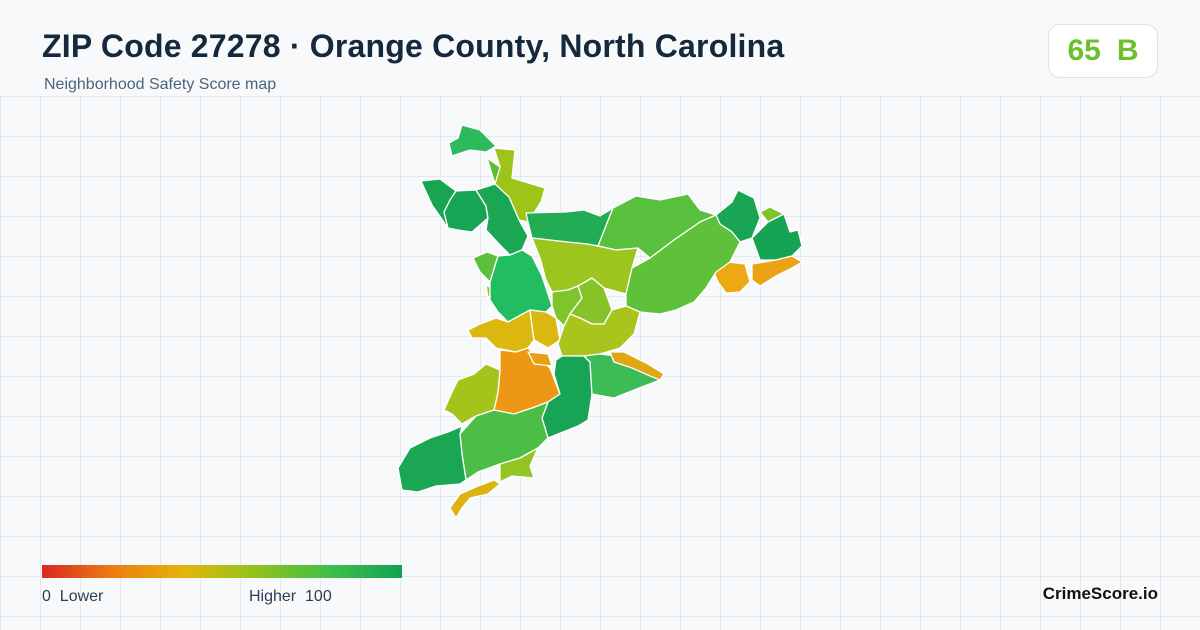  I want to click on neighborhood-n31, so click(432, 459).